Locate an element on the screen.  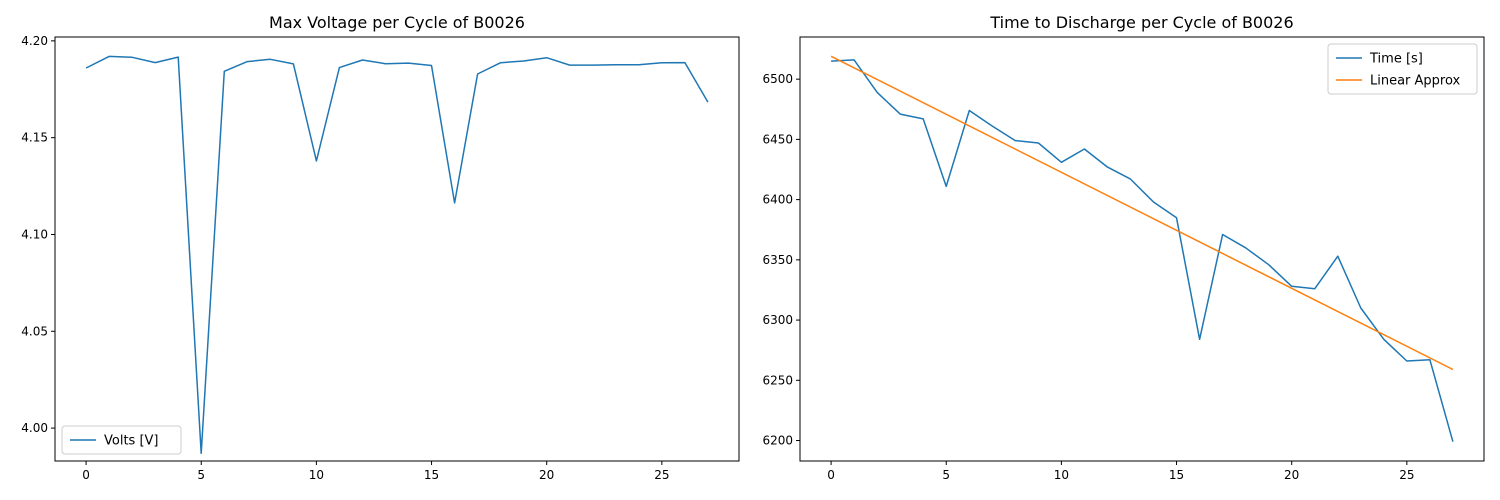
y-tick-label: 4.10 is located at coordinates (34, 234).